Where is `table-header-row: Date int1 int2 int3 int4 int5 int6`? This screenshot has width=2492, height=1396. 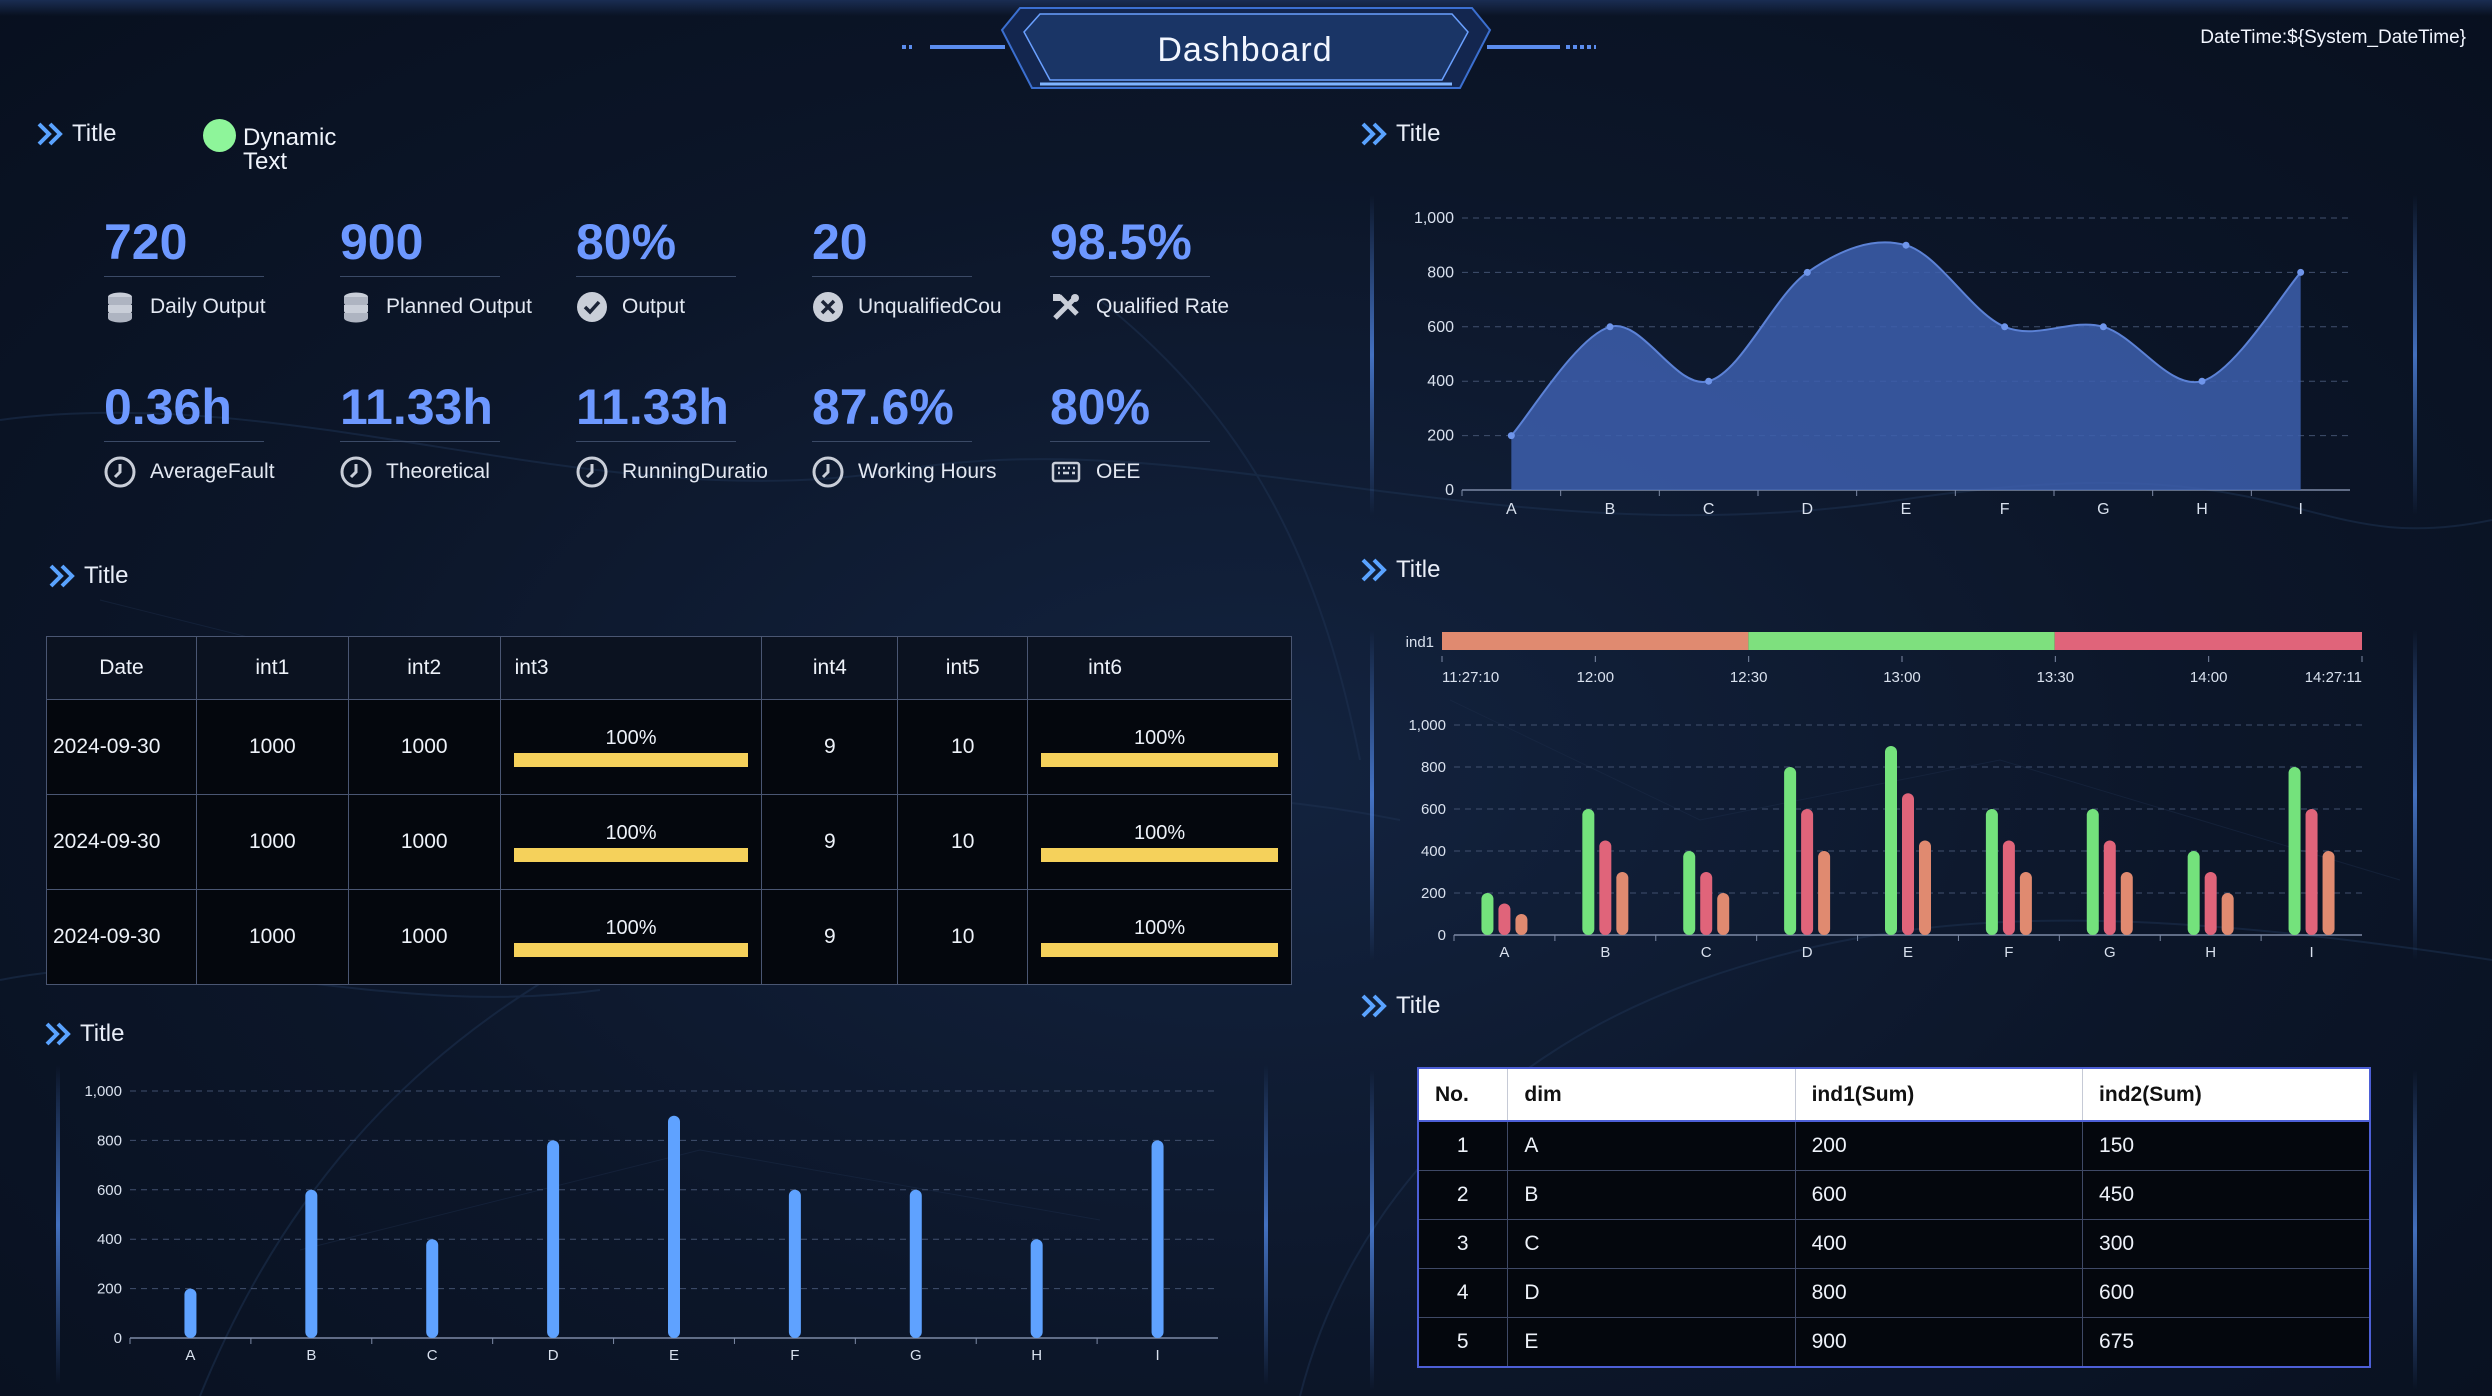
table-header-row: Date int1 int2 int3 int4 int5 int6 is located at coordinates (669, 668).